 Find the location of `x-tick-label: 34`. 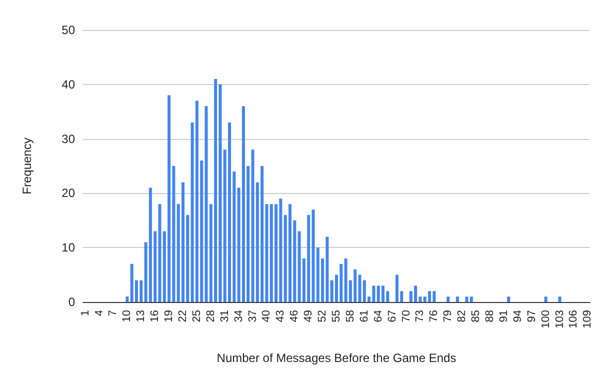

x-tick-label: 34 is located at coordinates (238, 316).